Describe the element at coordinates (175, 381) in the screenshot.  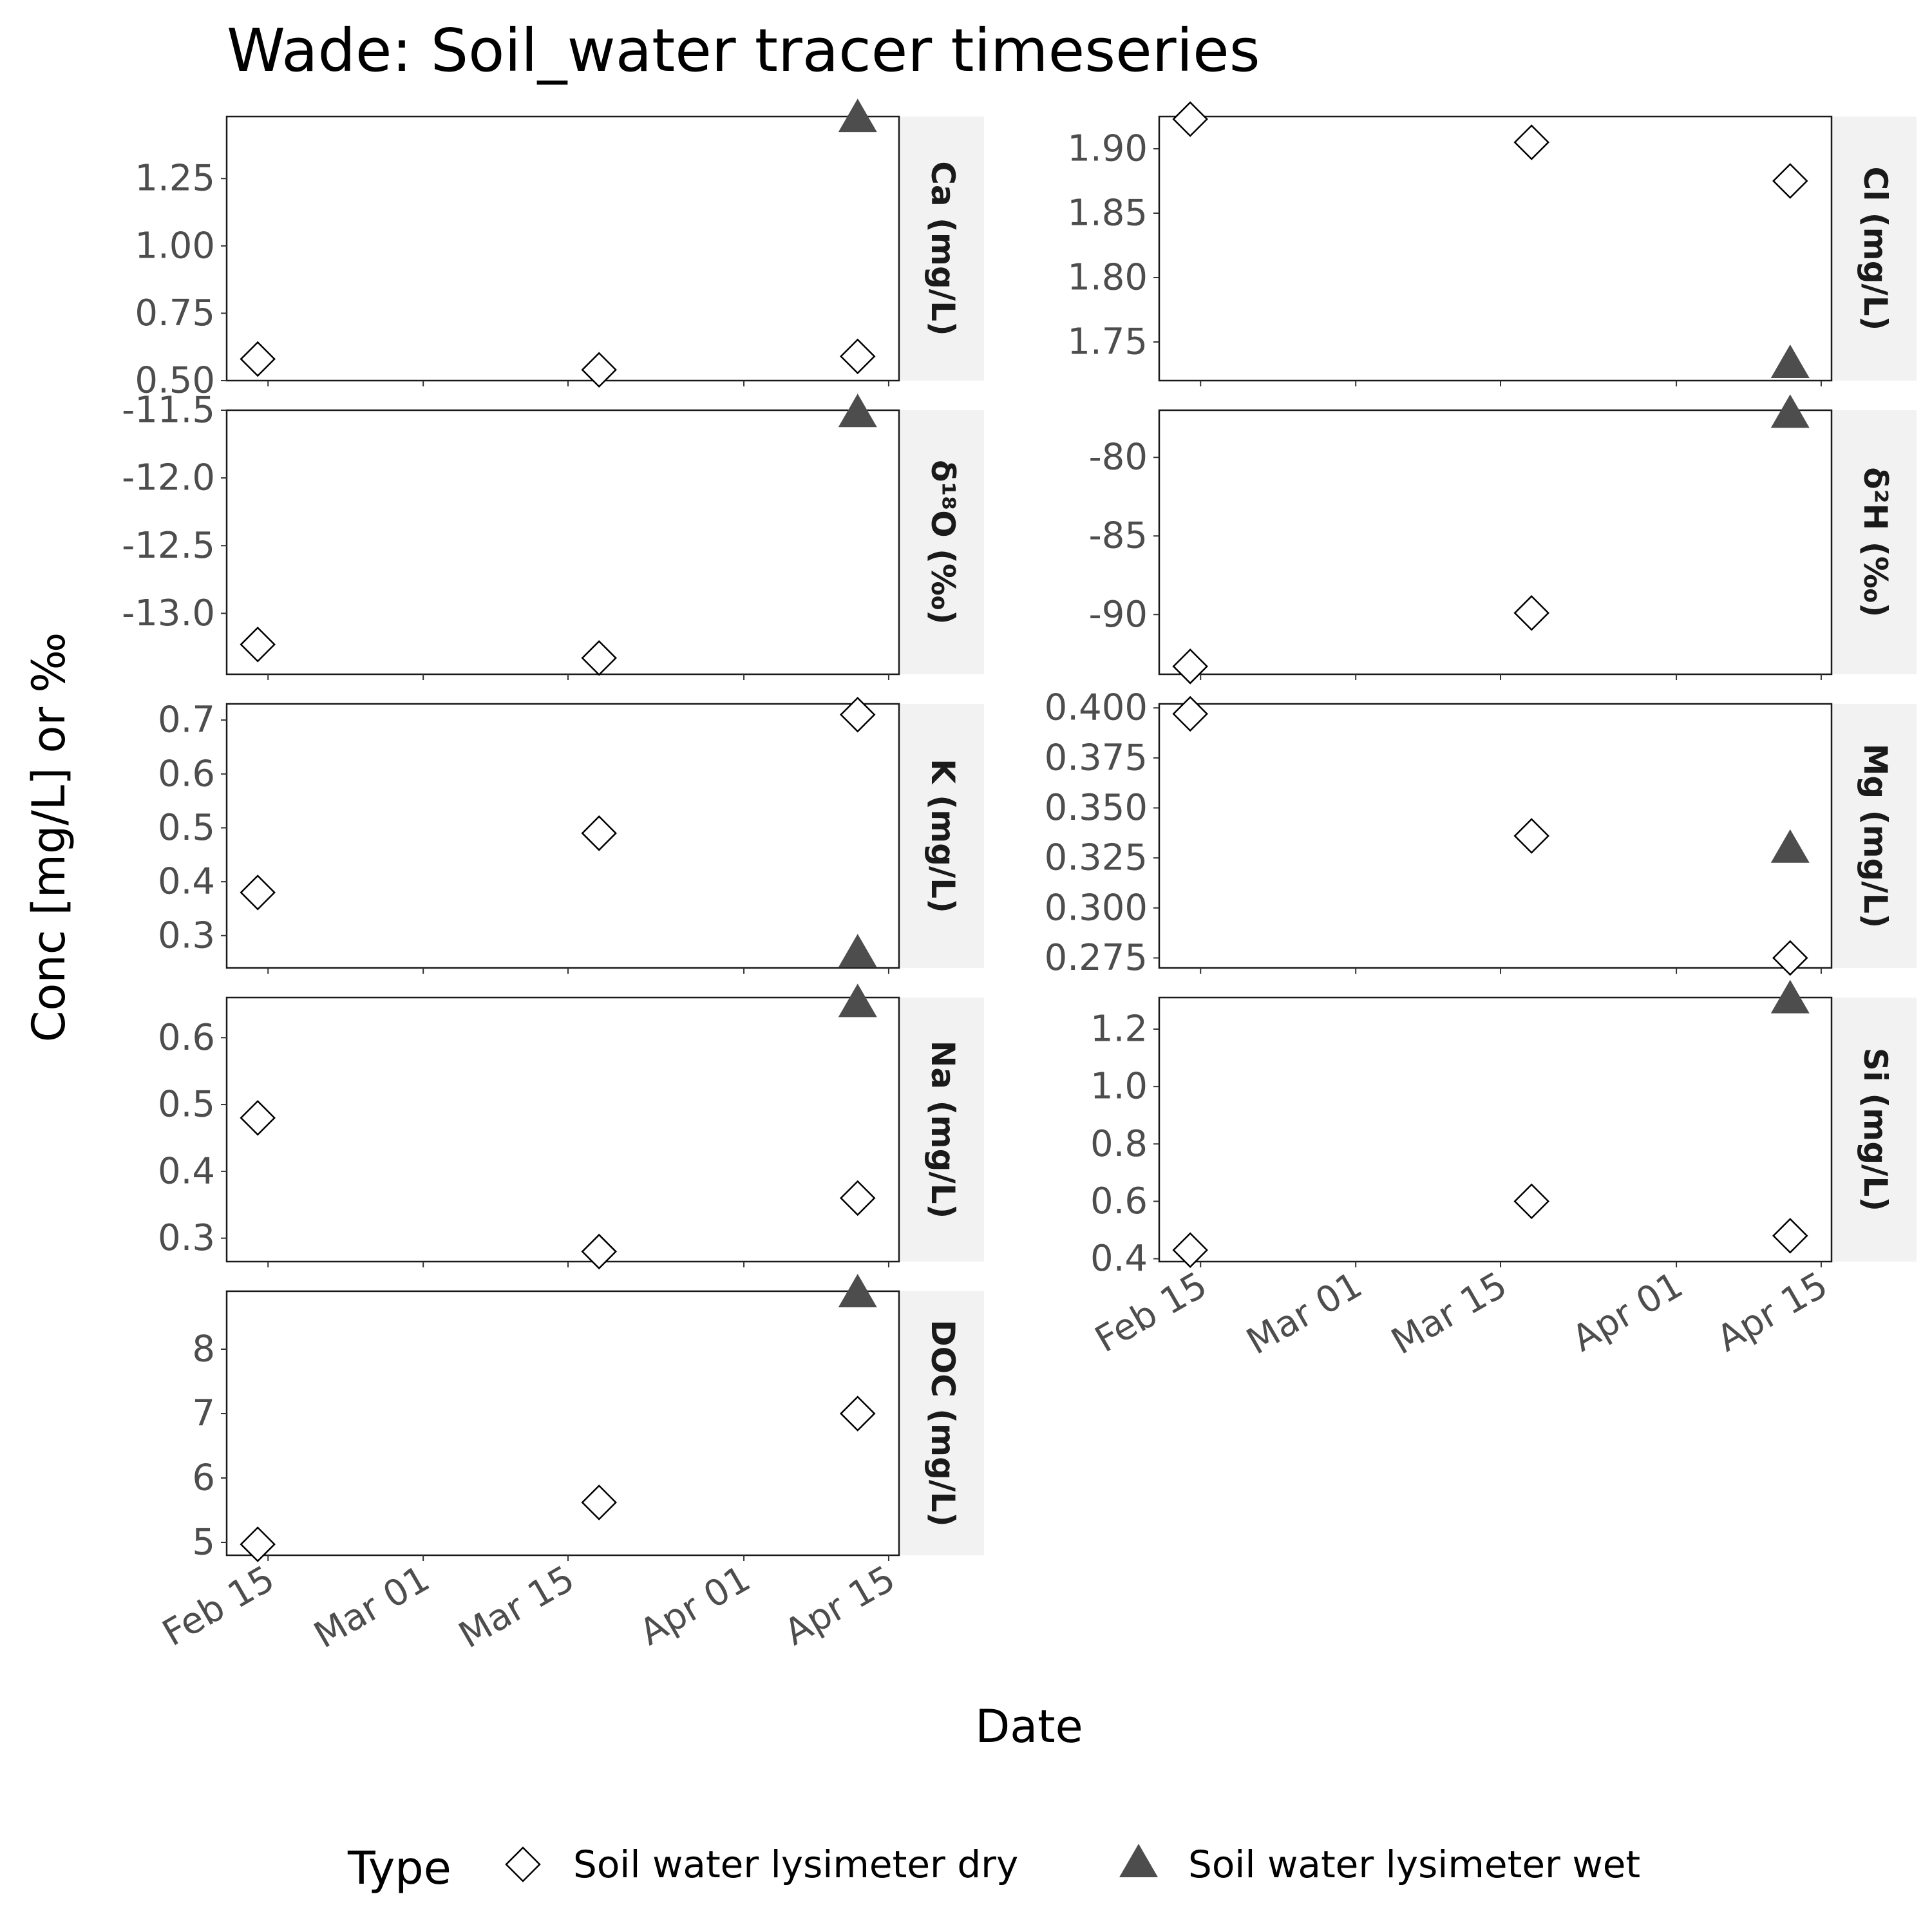
I see `y-tick-label: 0.50` at that location.